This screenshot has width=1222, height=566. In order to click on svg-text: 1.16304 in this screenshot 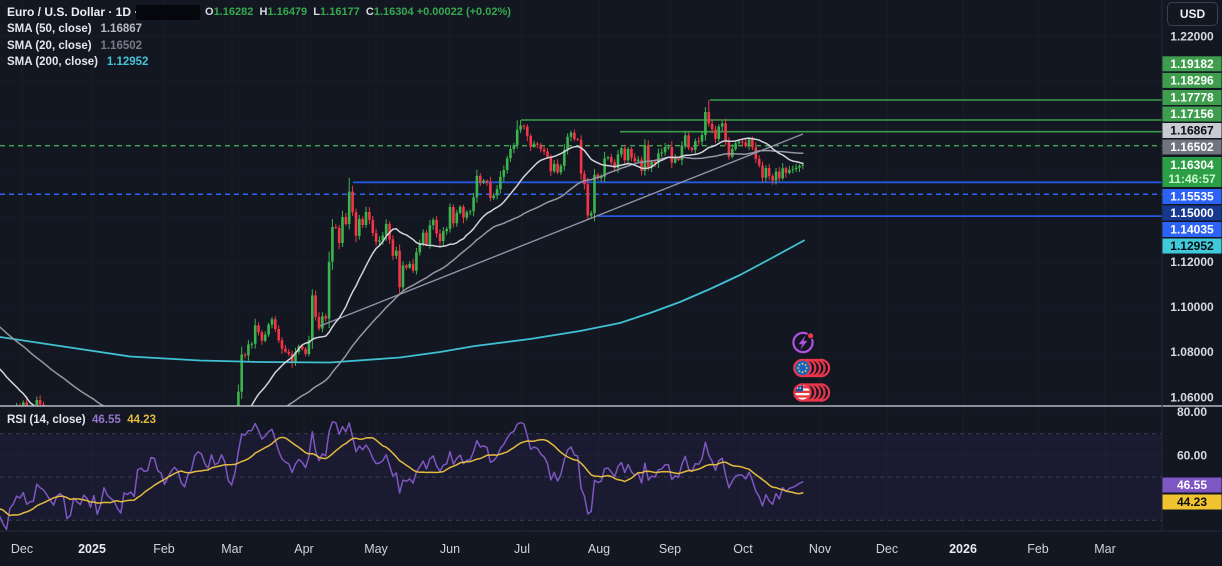, I will do `click(1192, 165)`.